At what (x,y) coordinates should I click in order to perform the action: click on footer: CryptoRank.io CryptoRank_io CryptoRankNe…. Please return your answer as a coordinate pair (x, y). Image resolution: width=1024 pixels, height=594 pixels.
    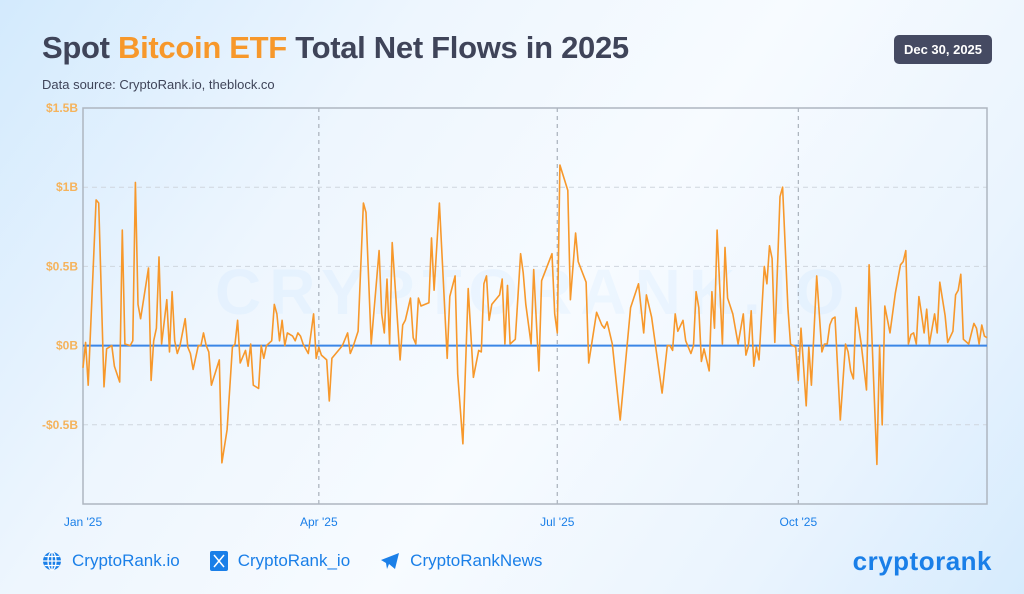
    Looking at the image, I should click on (307, 561).